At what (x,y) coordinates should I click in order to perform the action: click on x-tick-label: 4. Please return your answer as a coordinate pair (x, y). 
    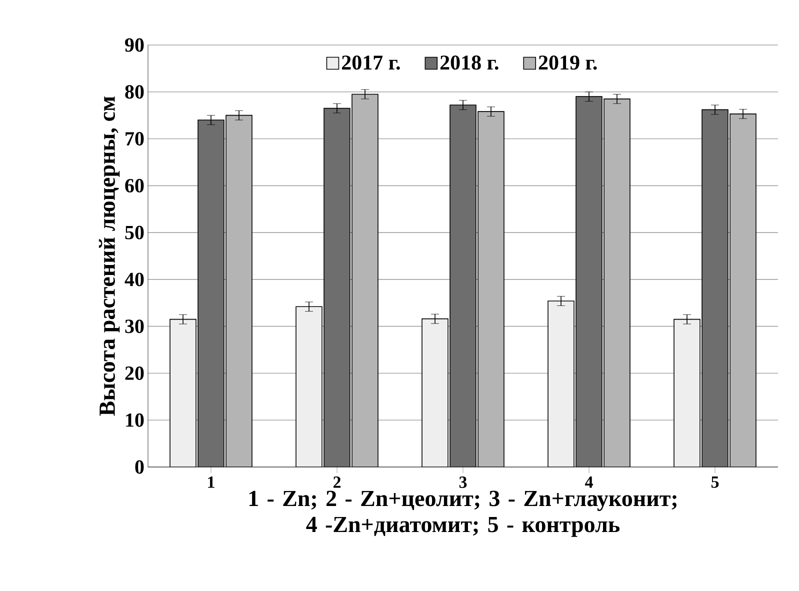
    Looking at the image, I should click on (588, 482).